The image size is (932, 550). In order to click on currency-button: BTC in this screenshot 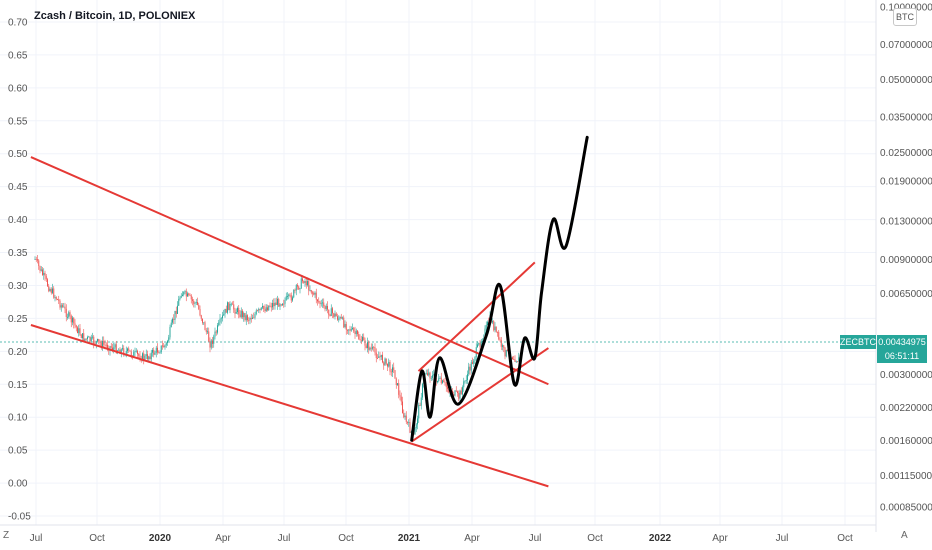, I will do `click(905, 17)`.